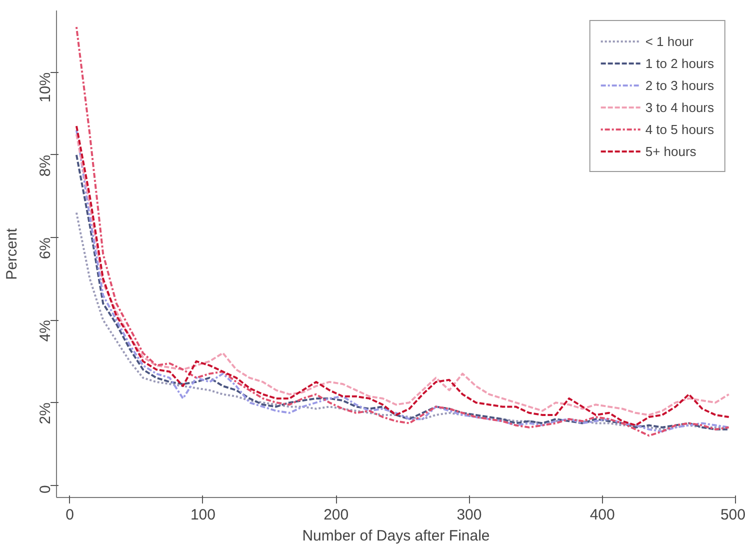  Describe the element at coordinates (679, 63) in the screenshot. I see `legend-label: 1 to 2 hours` at that location.